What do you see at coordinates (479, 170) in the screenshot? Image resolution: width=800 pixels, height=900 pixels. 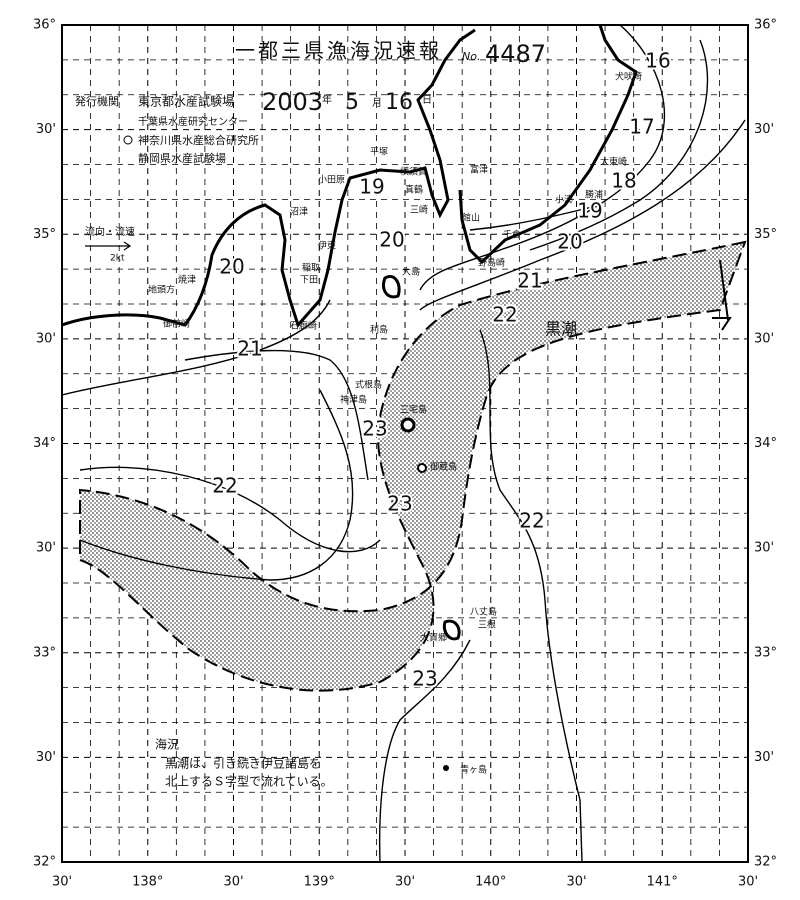 I see `place-label: 富津` at bounding box center [479, 170].